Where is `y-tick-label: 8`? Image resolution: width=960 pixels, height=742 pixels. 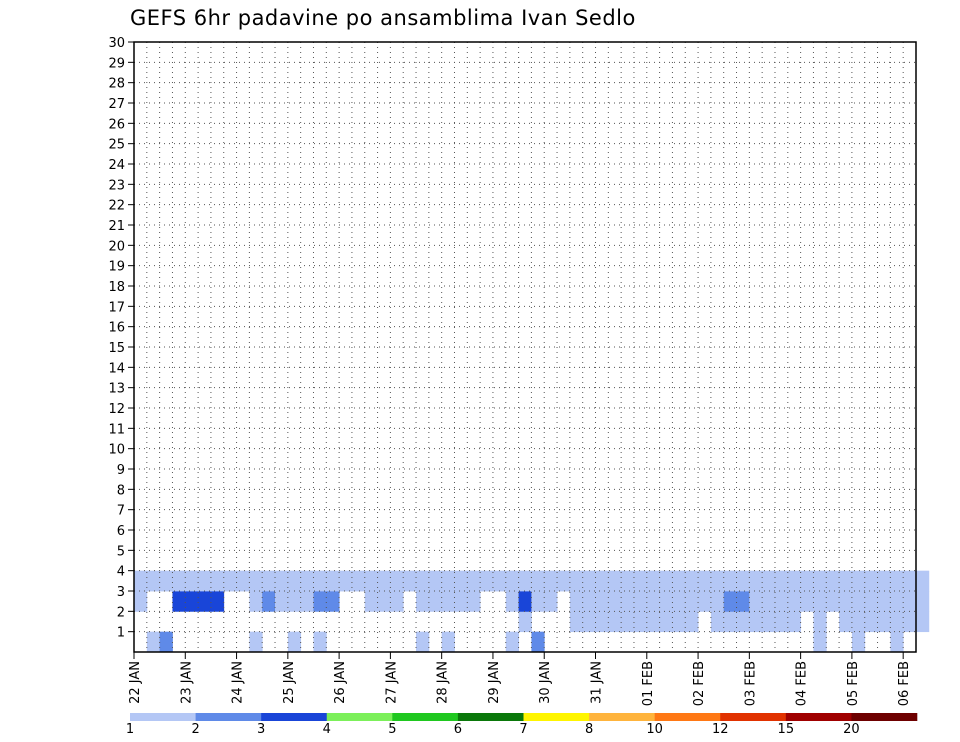
y-tick-label: 8 is located at coordinates (121, 490).